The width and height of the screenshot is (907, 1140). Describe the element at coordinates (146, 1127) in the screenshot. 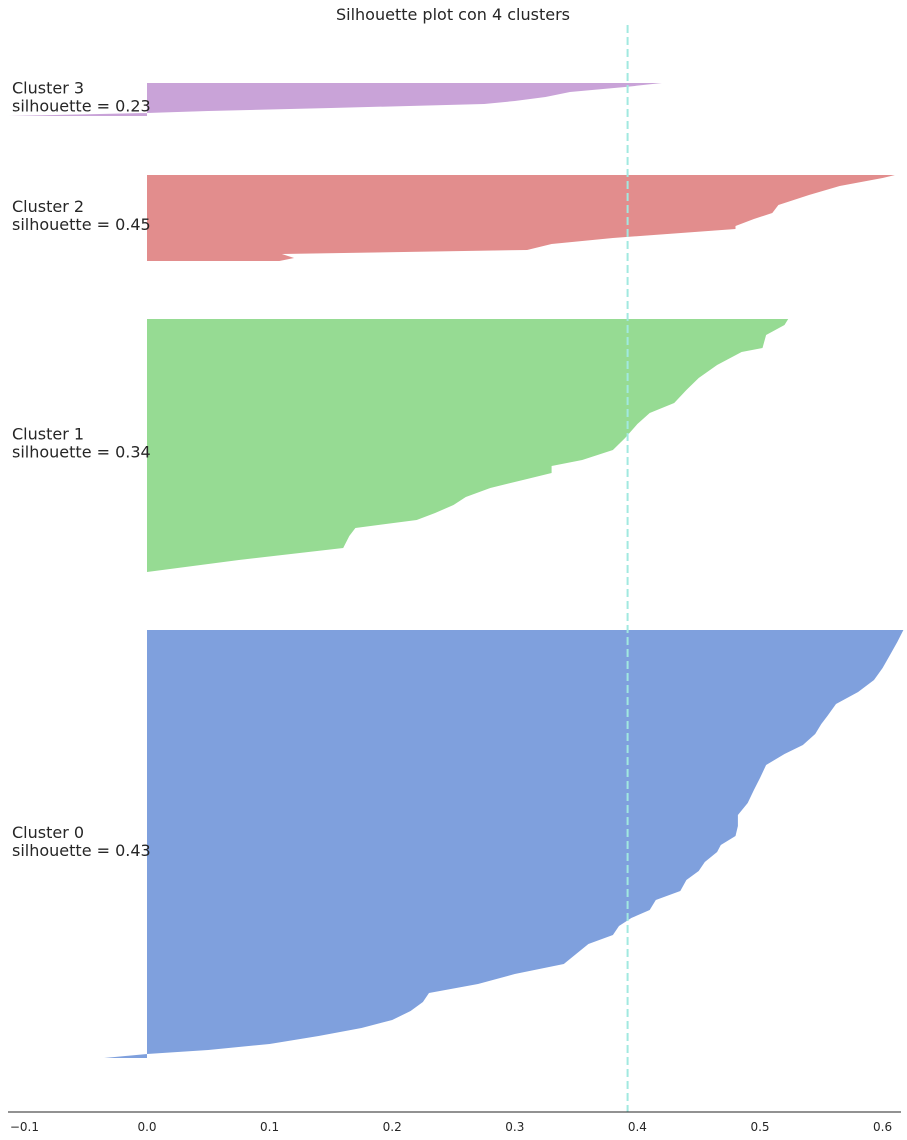

I see `x-tick-label: 0.0` at that location.